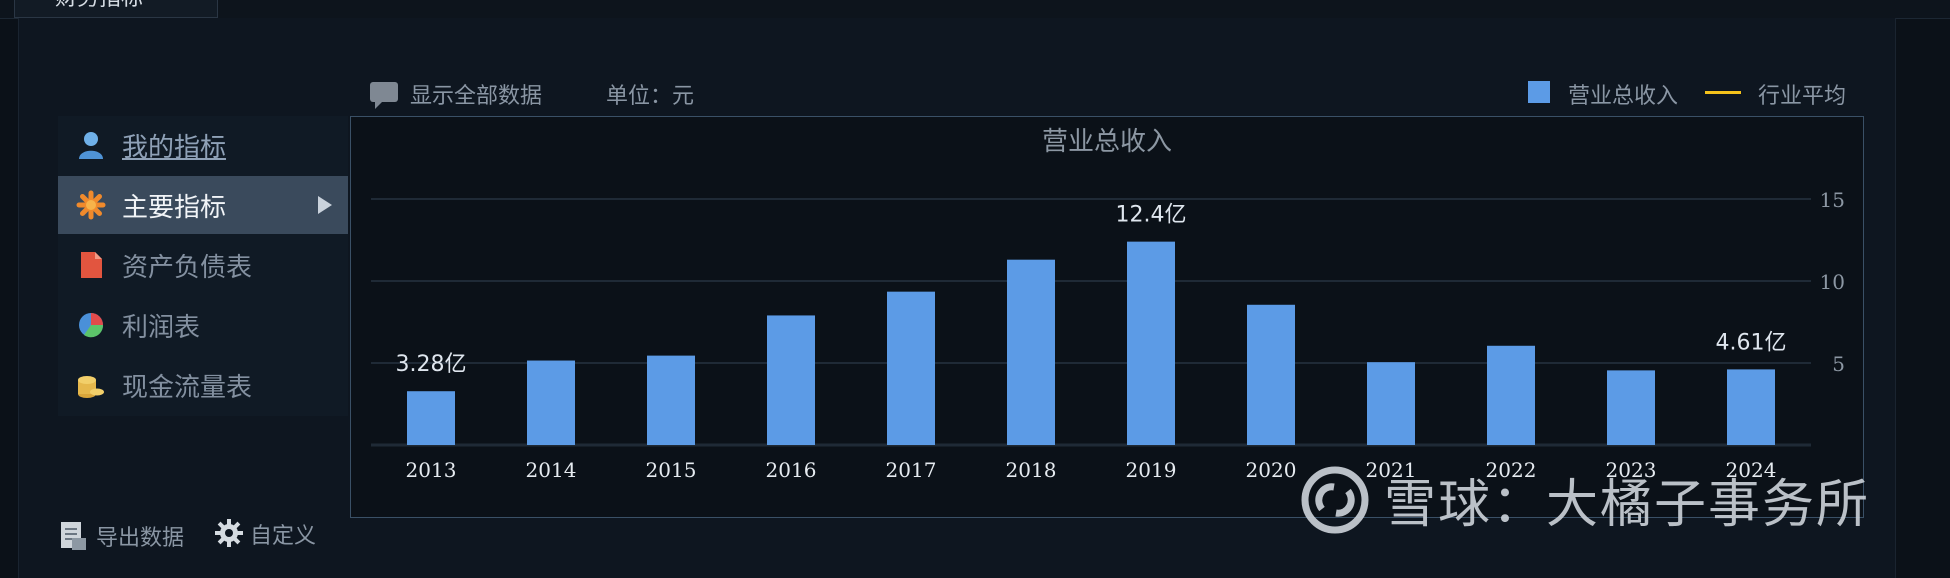  What do you see at coordinates (1151, 215) in the screenshot?
I see `data-label: 12.4亿` at bounding box center [1151, 215].